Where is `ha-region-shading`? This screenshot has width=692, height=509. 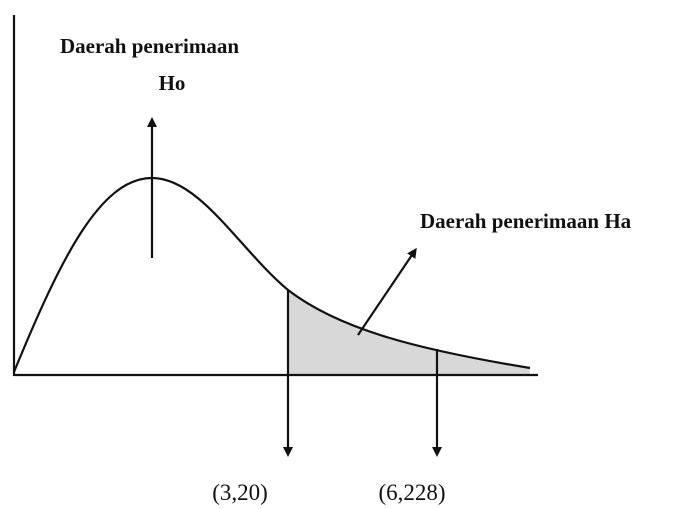
ha-region-shading is located at coordinates (409, 332).